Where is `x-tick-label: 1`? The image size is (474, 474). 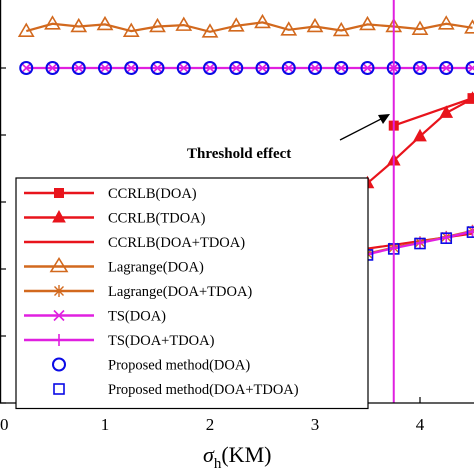 x-tick-label: 1 is located at coordinates (105, 424).